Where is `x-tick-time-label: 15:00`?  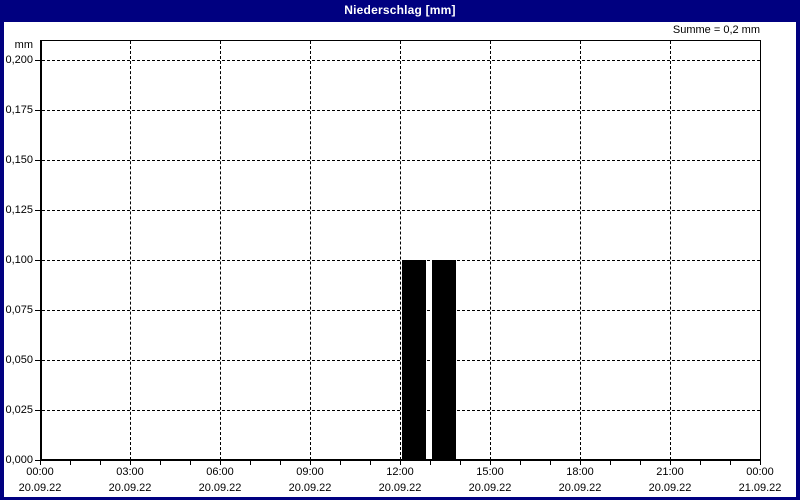
x-tick-time-label: 15:00 is located at coordinates (490, 472).